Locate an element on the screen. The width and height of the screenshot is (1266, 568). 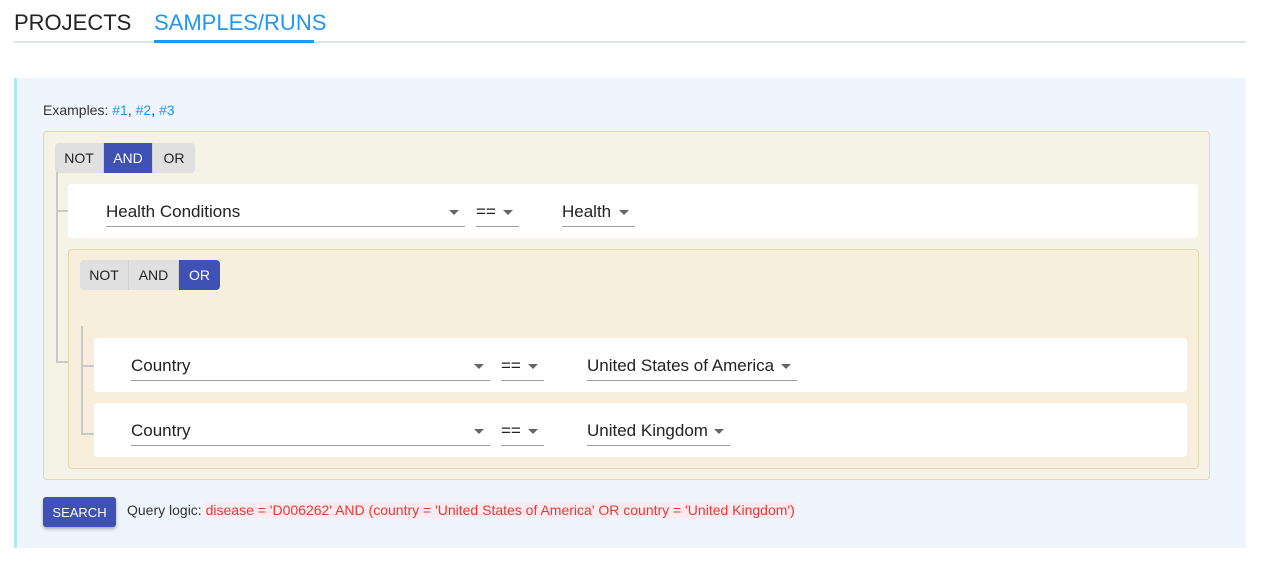
value-select: Health is located at coordinates (598, 212).